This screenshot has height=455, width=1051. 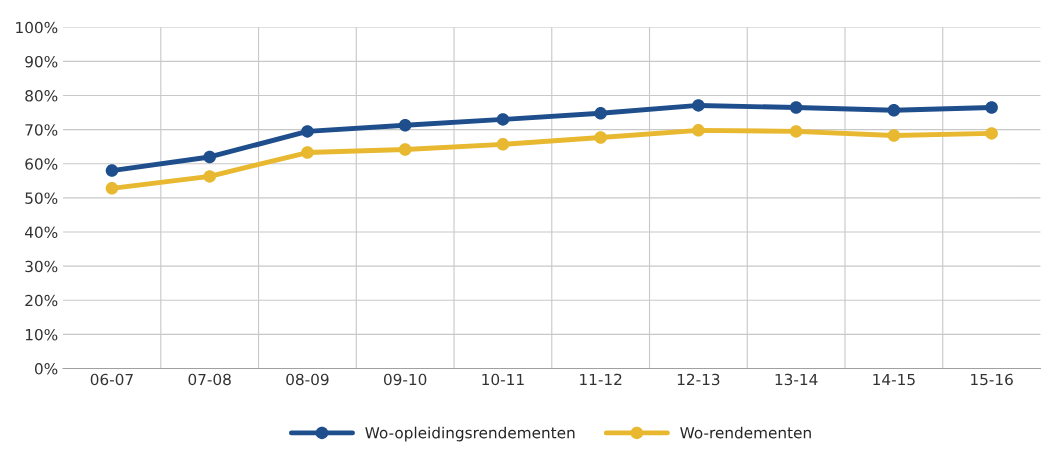 I want to click on x-tick-label: 07-08, so click(x=209, y=379).